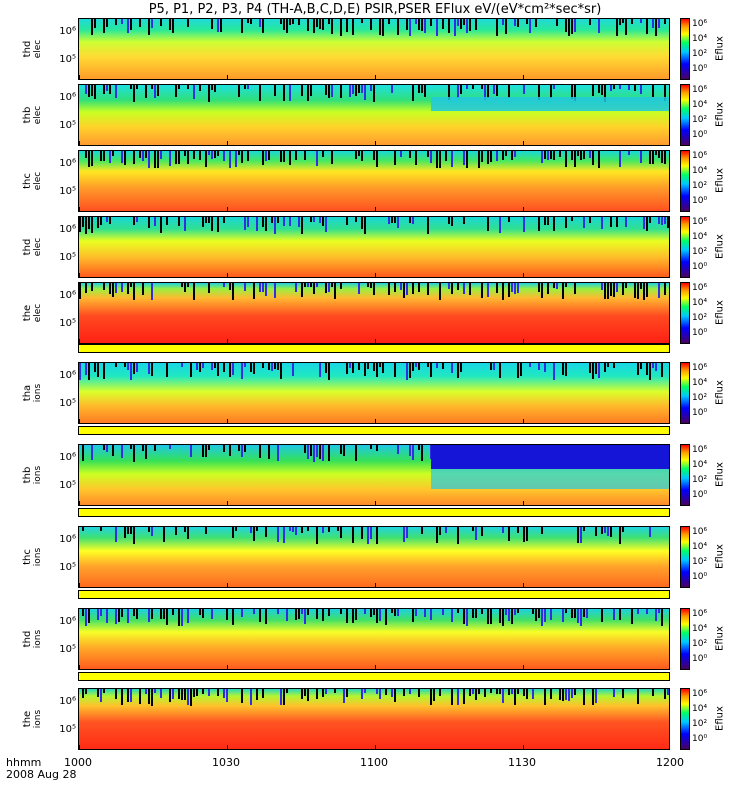 The width and height of the screenshot is (750, 800). I want to click on x-tick-2: 1100, so click(374, 762).